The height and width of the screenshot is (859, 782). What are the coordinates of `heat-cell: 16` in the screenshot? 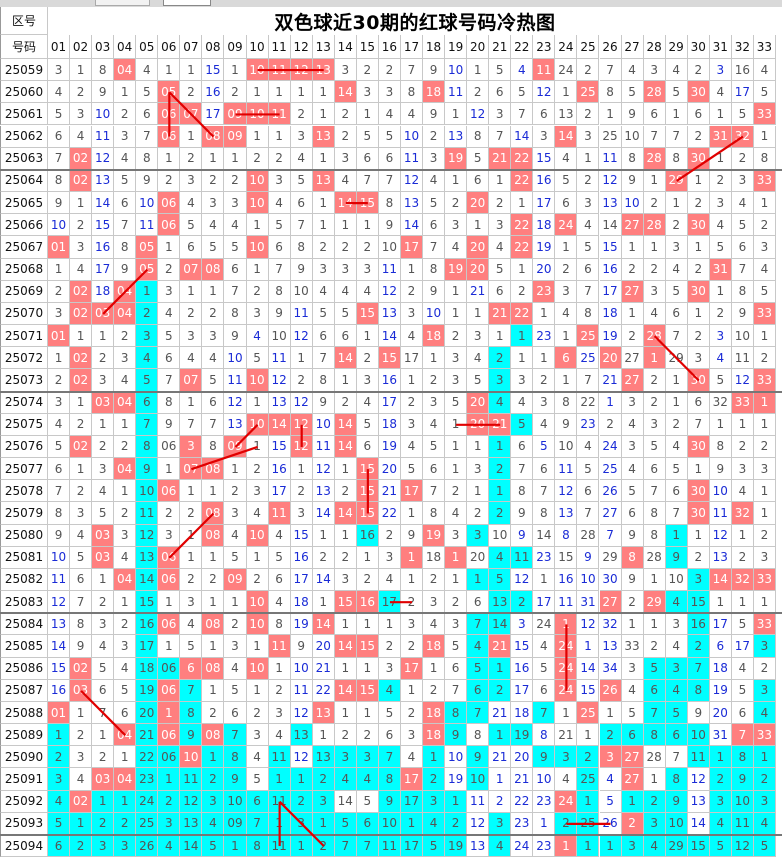 It's located at (279, 469).